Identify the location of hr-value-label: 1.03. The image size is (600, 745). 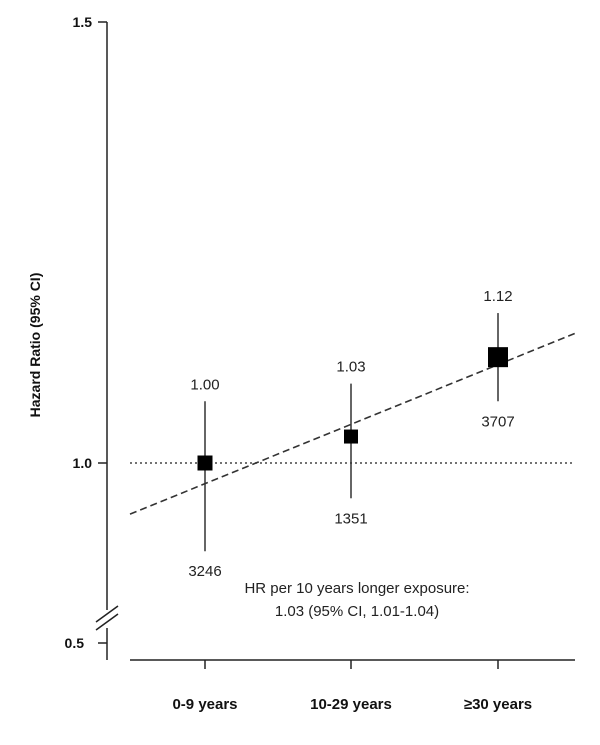
(350, 367).